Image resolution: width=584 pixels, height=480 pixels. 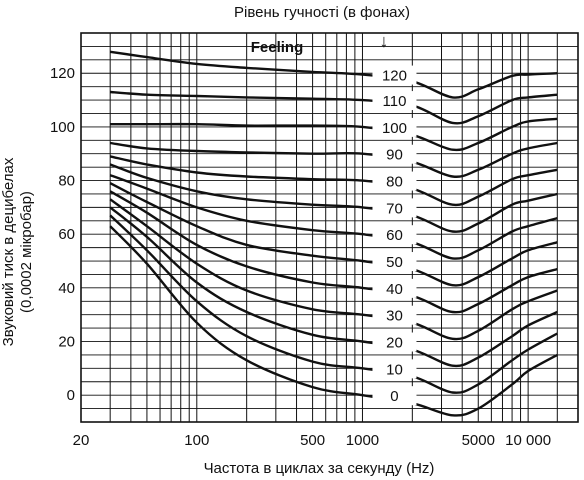 I want to click on y-axis-label-line1: Звуковий тиск в децибелах, so click(x=8, y=251).